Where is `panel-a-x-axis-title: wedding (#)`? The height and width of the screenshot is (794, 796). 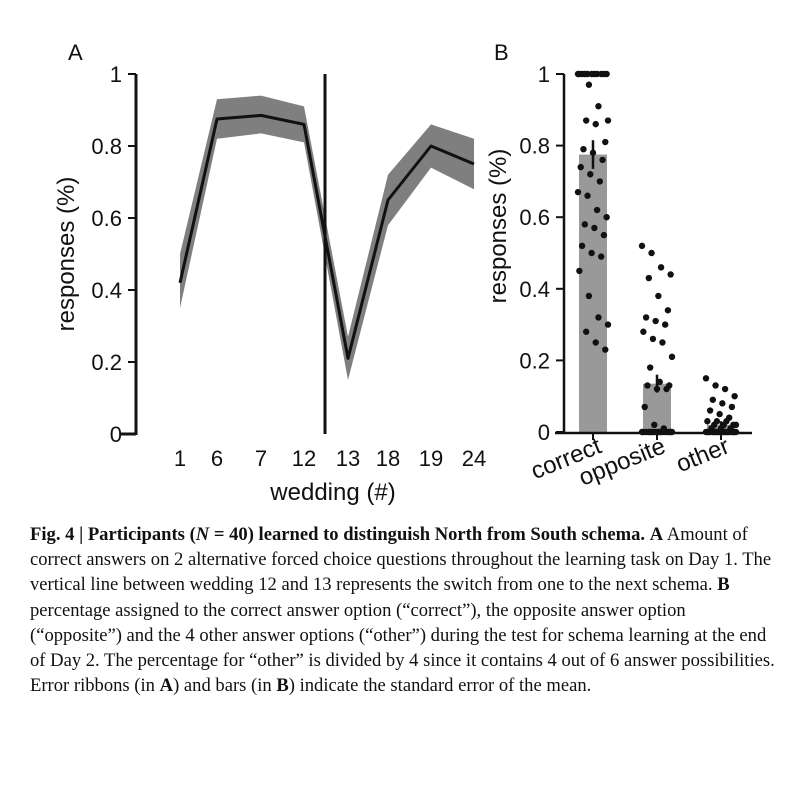
panel-a-x-axis-title: wedding (#) is located at coordinates (332, 492).